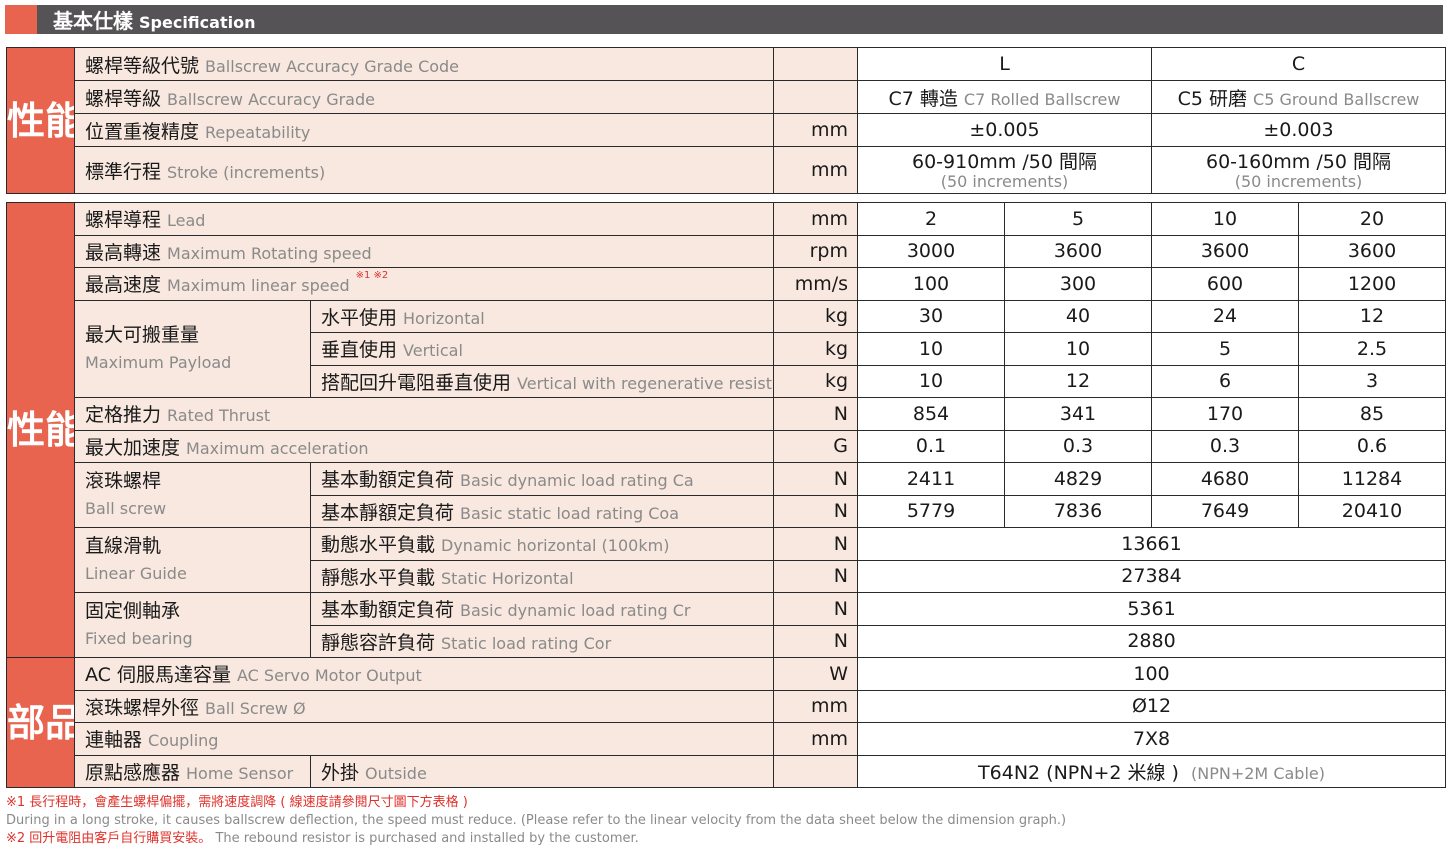 This screenshot has height=851, width=1450. I want to click on table-row: 連軸器 Coupling mm 7X8, so click(727, 739).